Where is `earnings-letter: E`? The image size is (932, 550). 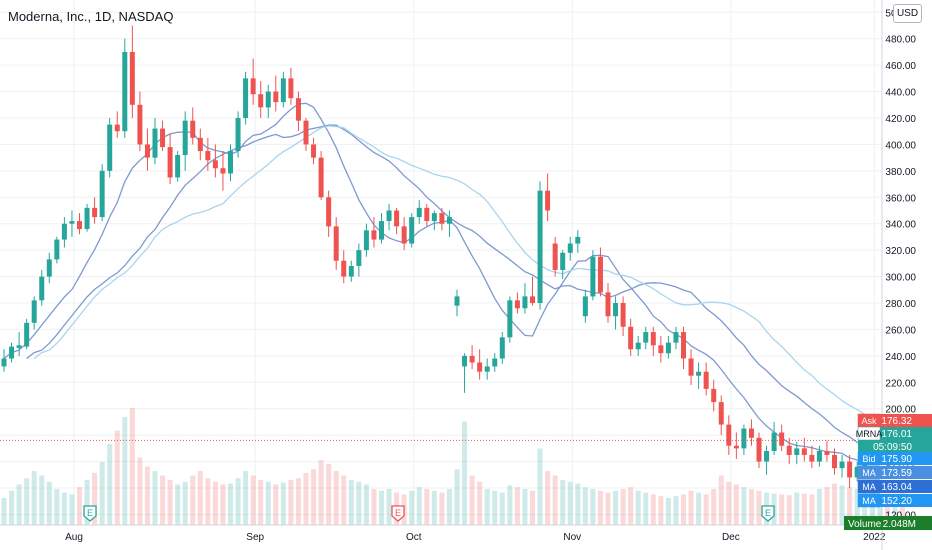
earnings-letter: E is located at coordinates (768, 513).